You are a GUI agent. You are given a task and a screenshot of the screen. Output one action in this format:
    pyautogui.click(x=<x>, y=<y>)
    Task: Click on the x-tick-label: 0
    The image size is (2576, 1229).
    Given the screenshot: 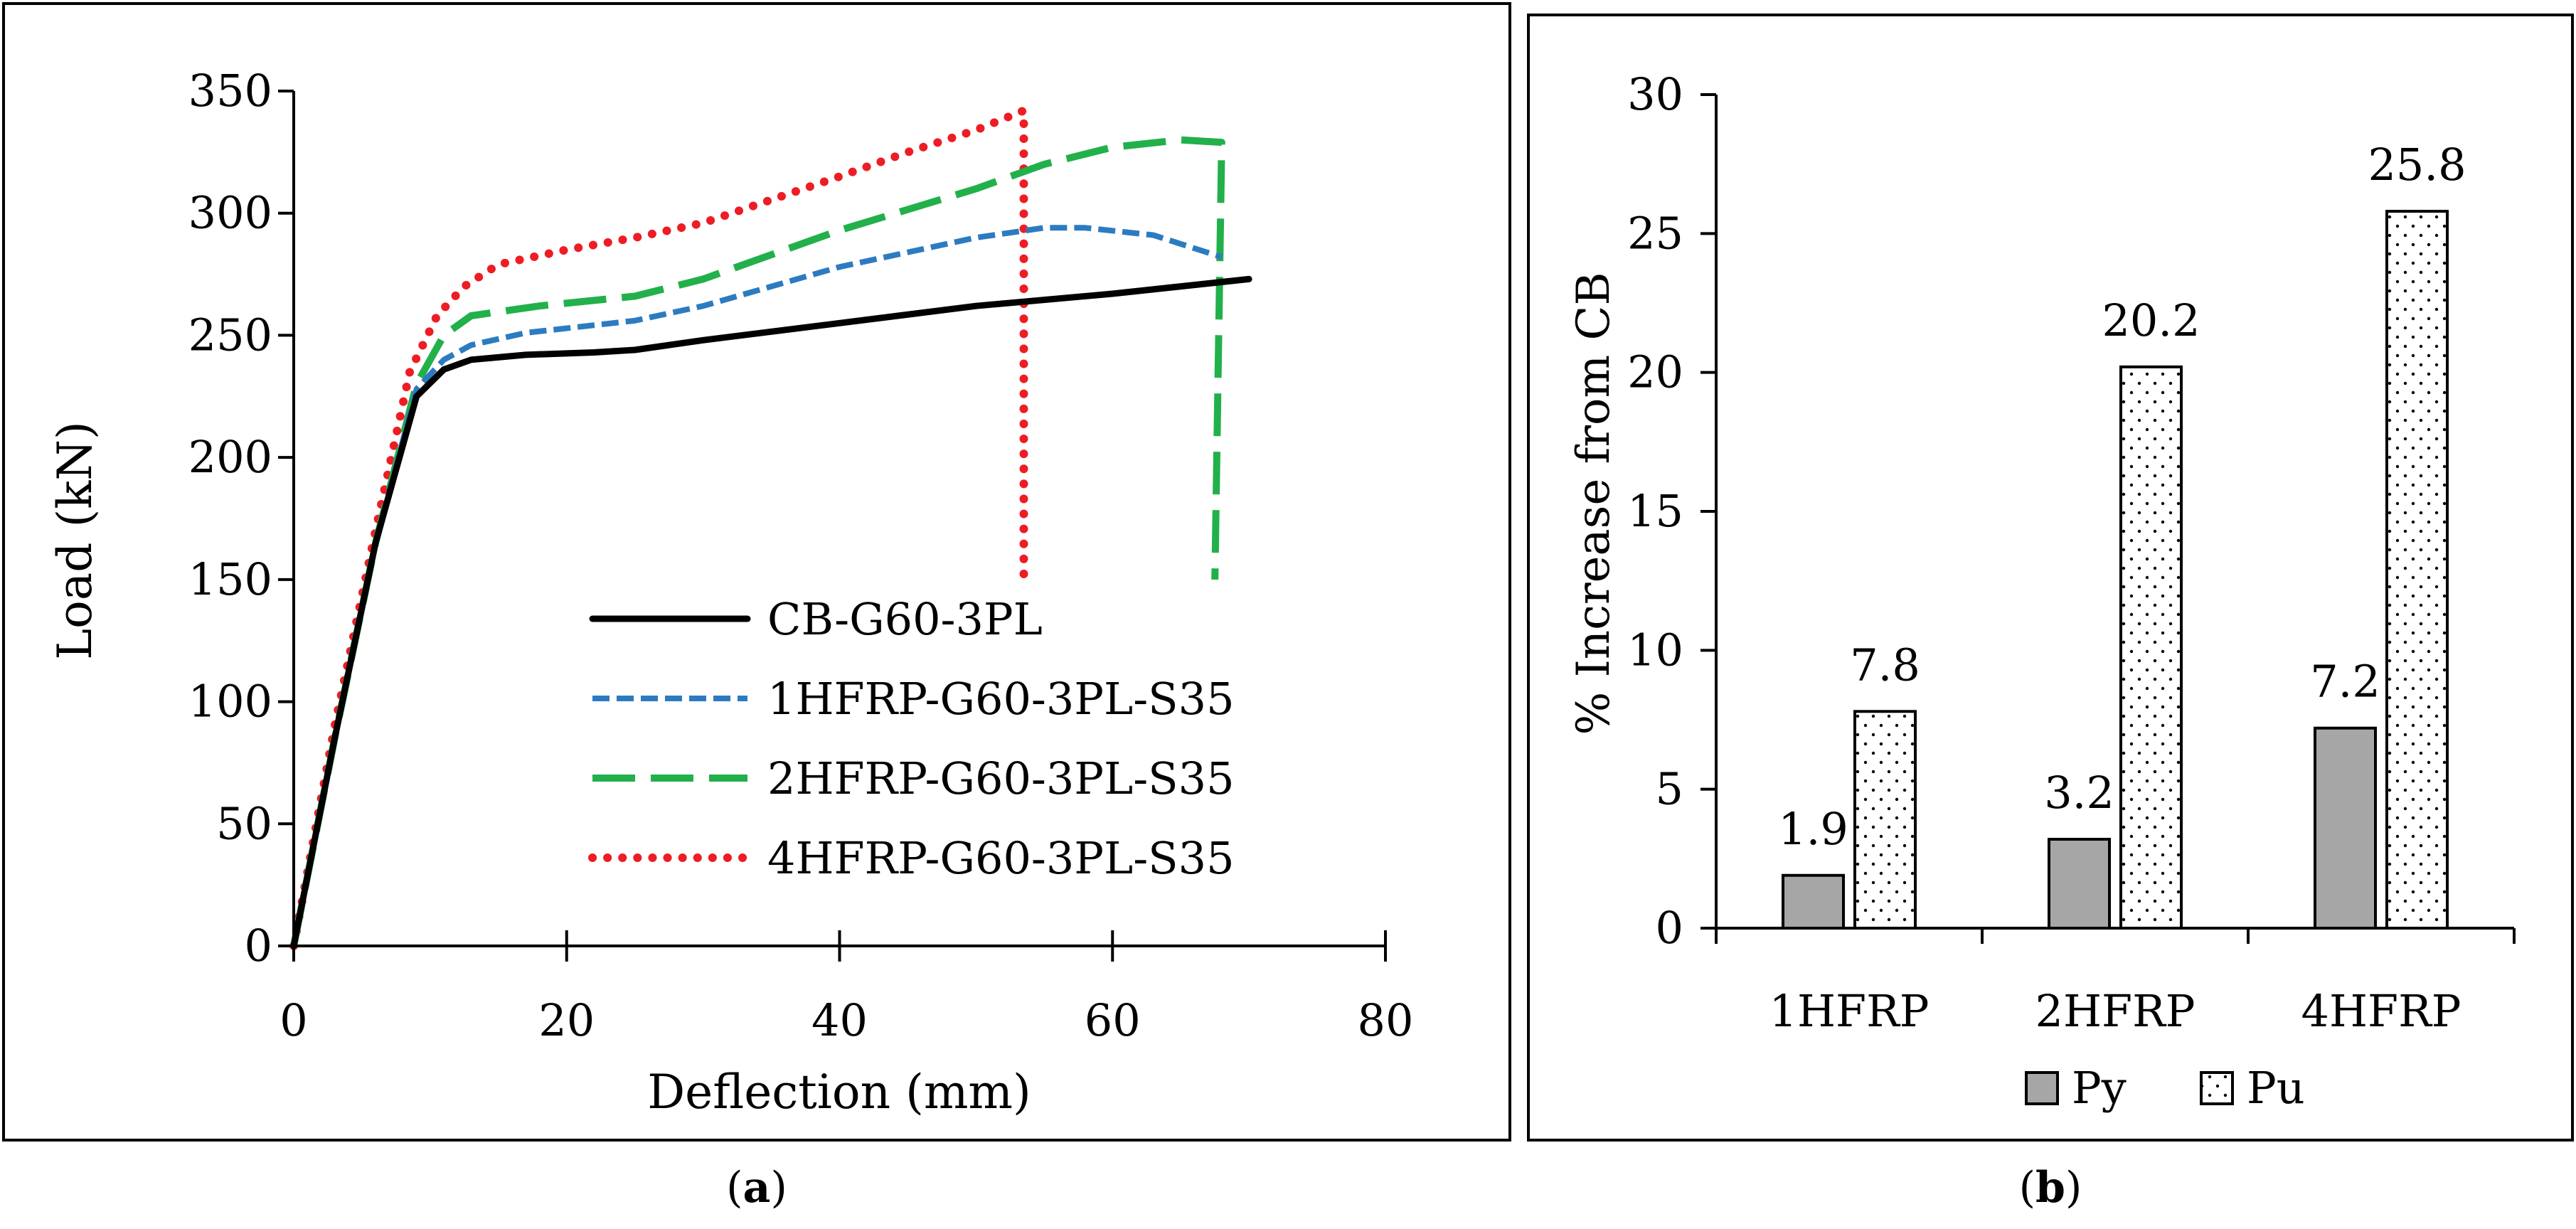 What is the action you would take?
    pyautogui.click(x=293, y=1020)
    